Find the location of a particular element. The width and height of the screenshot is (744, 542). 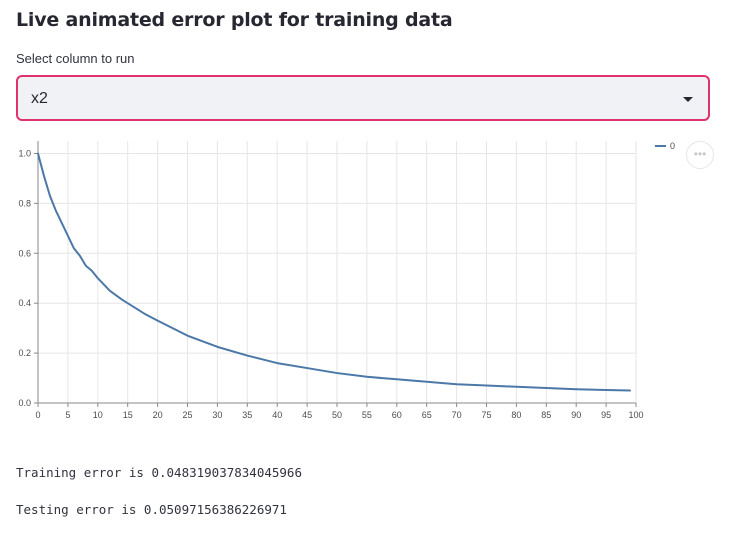

x-tick-label: 75 is located at coordinates (486, 415).